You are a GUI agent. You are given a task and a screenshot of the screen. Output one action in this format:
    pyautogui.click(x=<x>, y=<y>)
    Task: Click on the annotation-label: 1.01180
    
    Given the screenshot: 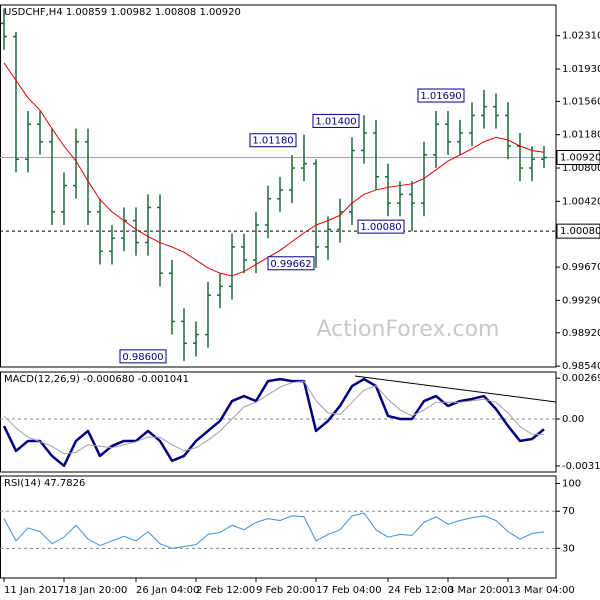 What is the action you would take?
    pyautogui.click(x=272, y=141)
    